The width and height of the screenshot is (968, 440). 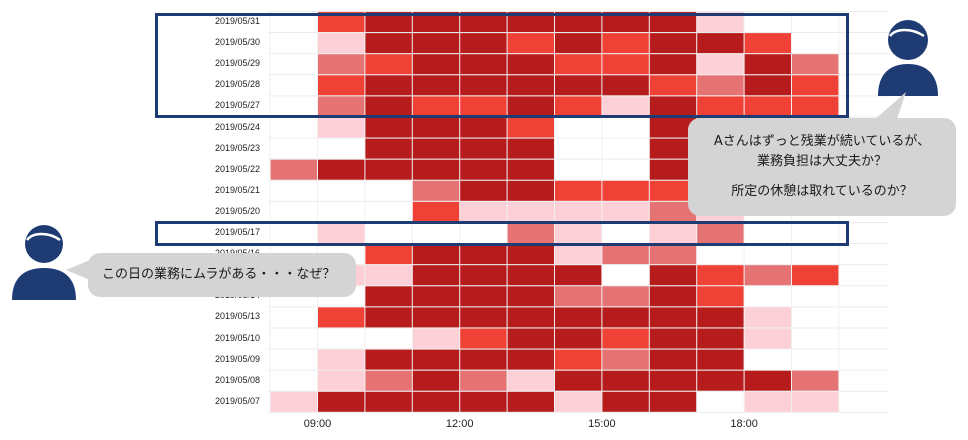 I want to click on bubble-right-line1: Aさんはずっと残業が続いているが、, so click(x=822, y=141).